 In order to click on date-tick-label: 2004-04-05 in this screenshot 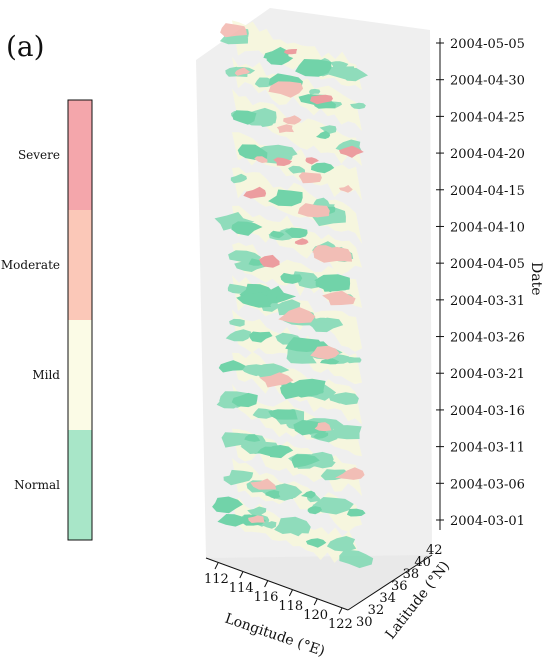, I will do `click(487, 264)`.